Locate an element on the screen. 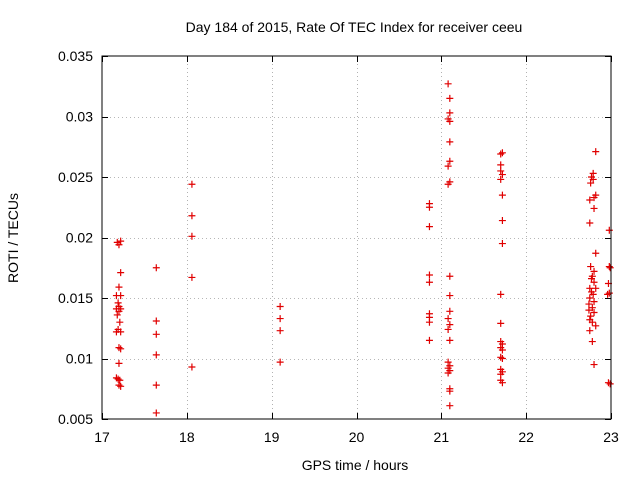 This screenshot has height=480, width=640. x-tick-labels: 17 18 19 20 21 22 23 is located at coordinates (356, 437).